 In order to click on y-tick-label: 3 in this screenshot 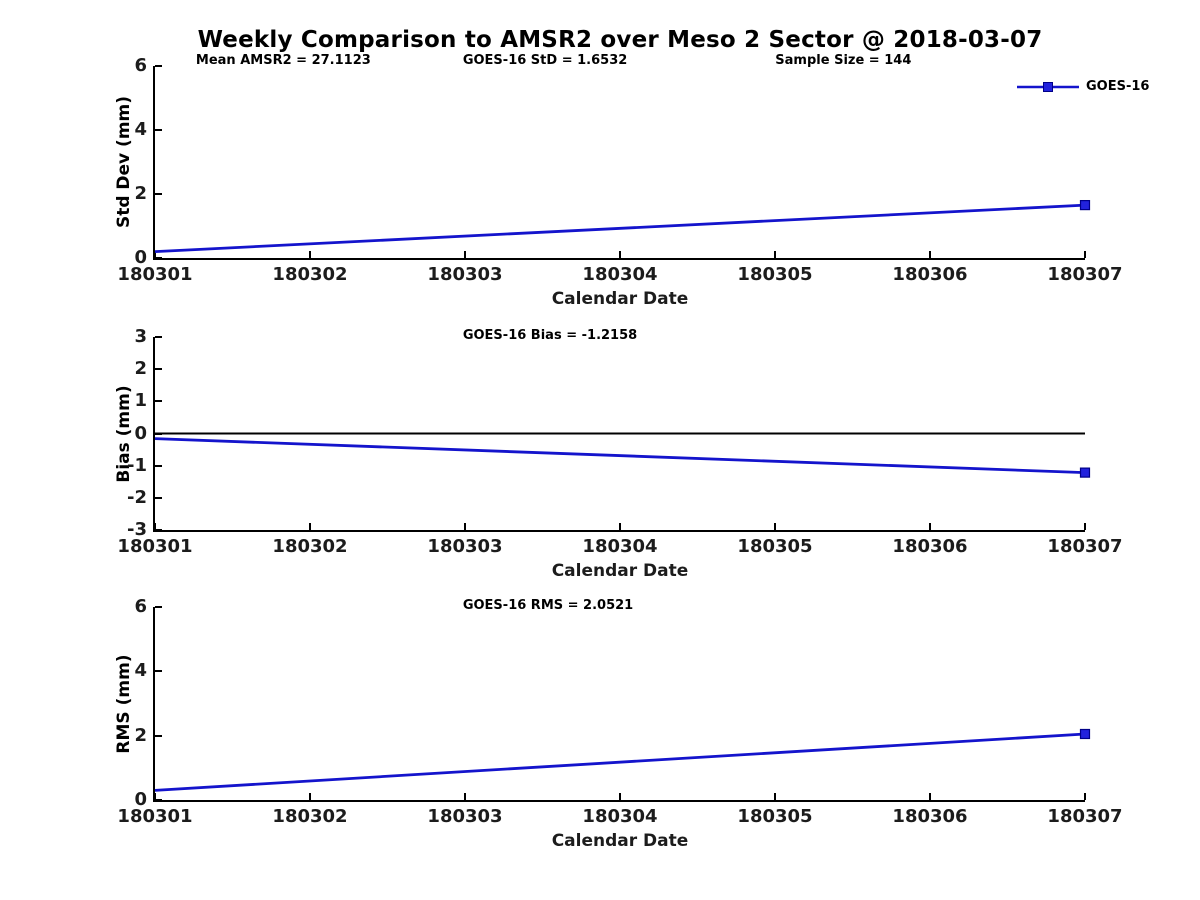, I will do `click(140, 336)`.